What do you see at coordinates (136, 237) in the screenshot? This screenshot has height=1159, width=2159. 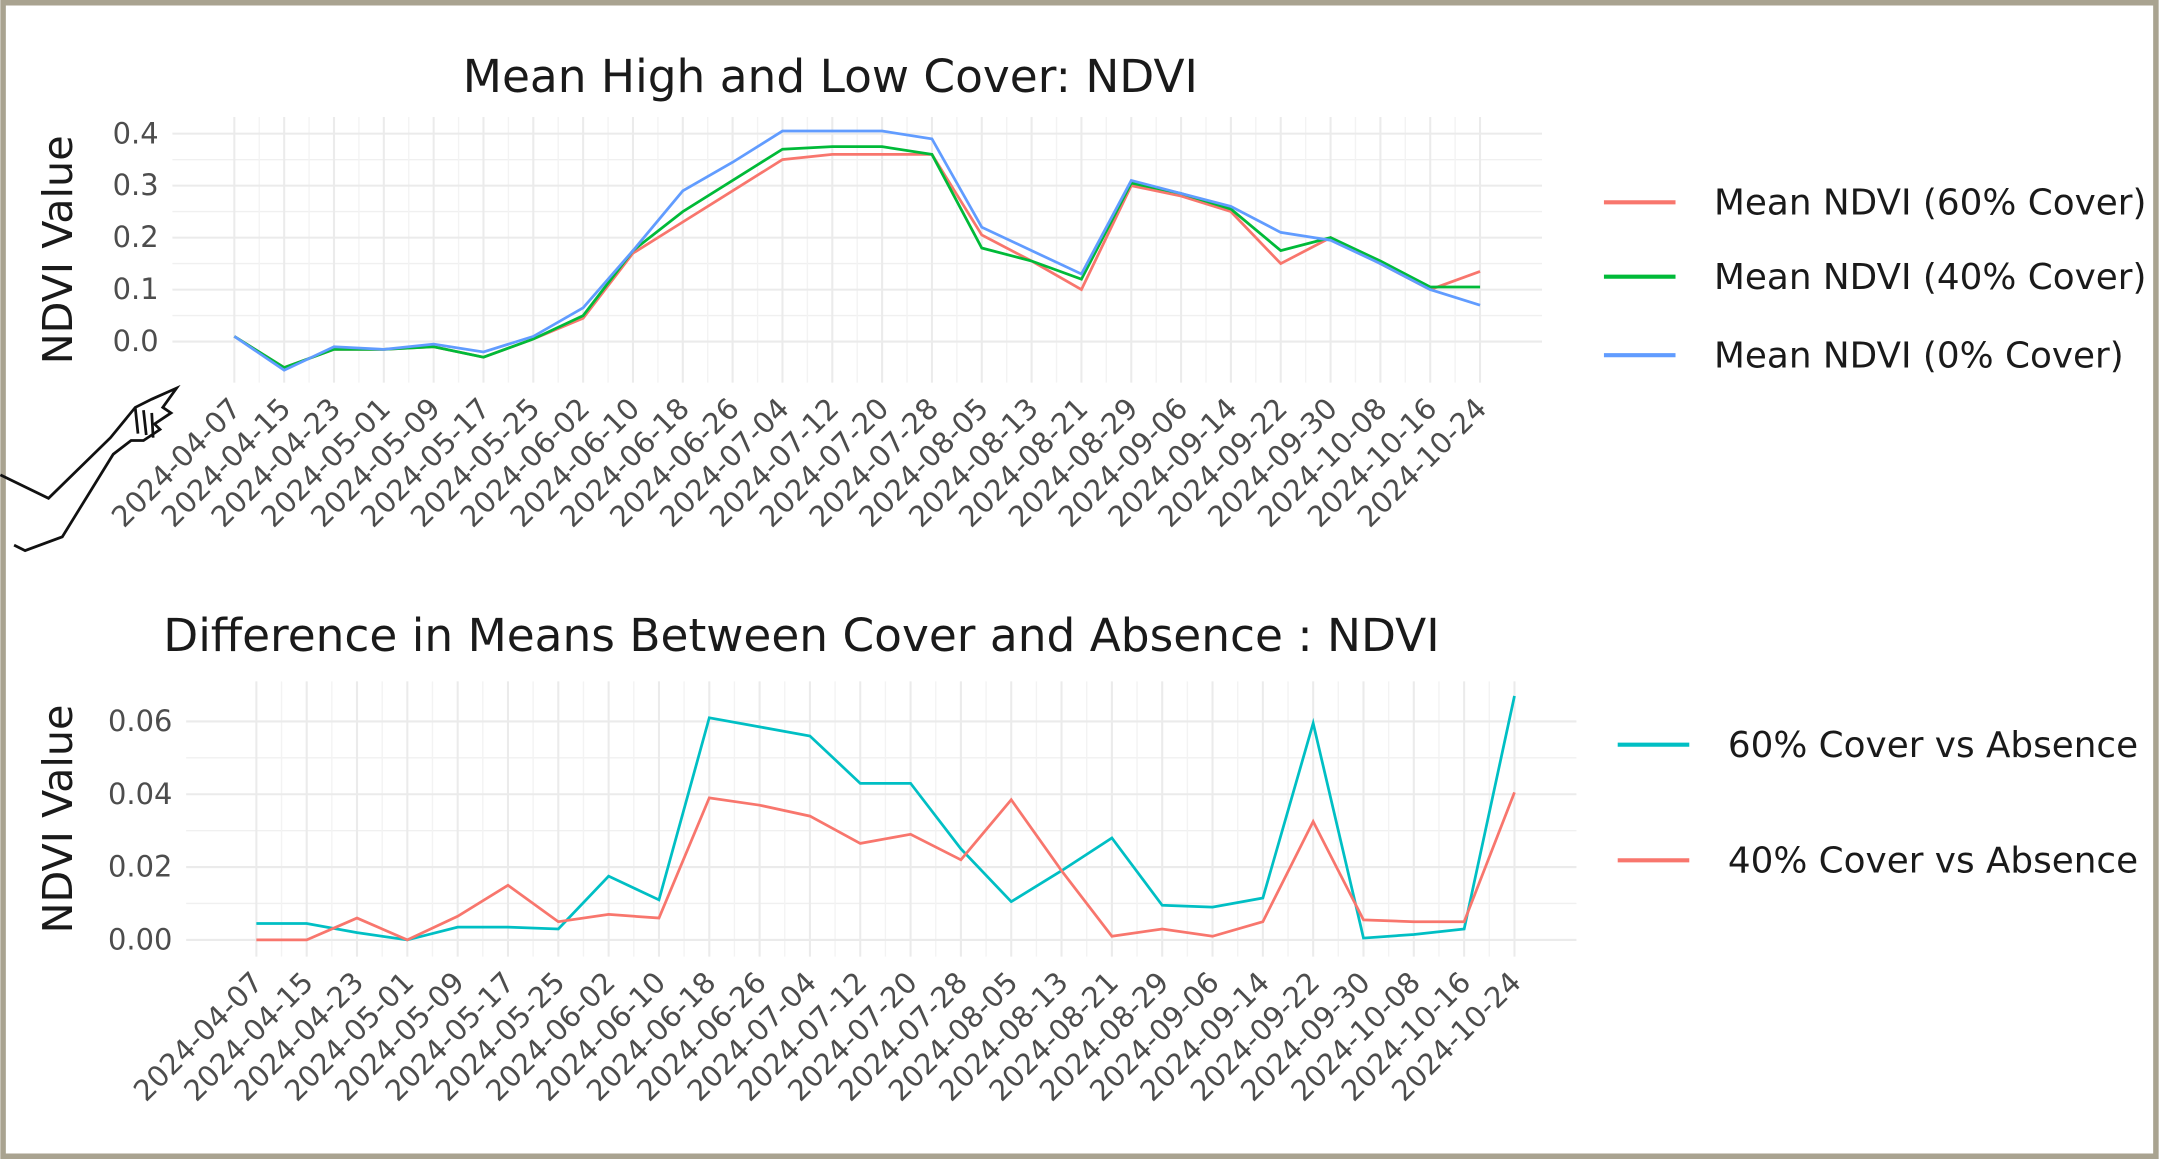 I see `y-tick-label: 0.2` at bounding box center [136, 237].